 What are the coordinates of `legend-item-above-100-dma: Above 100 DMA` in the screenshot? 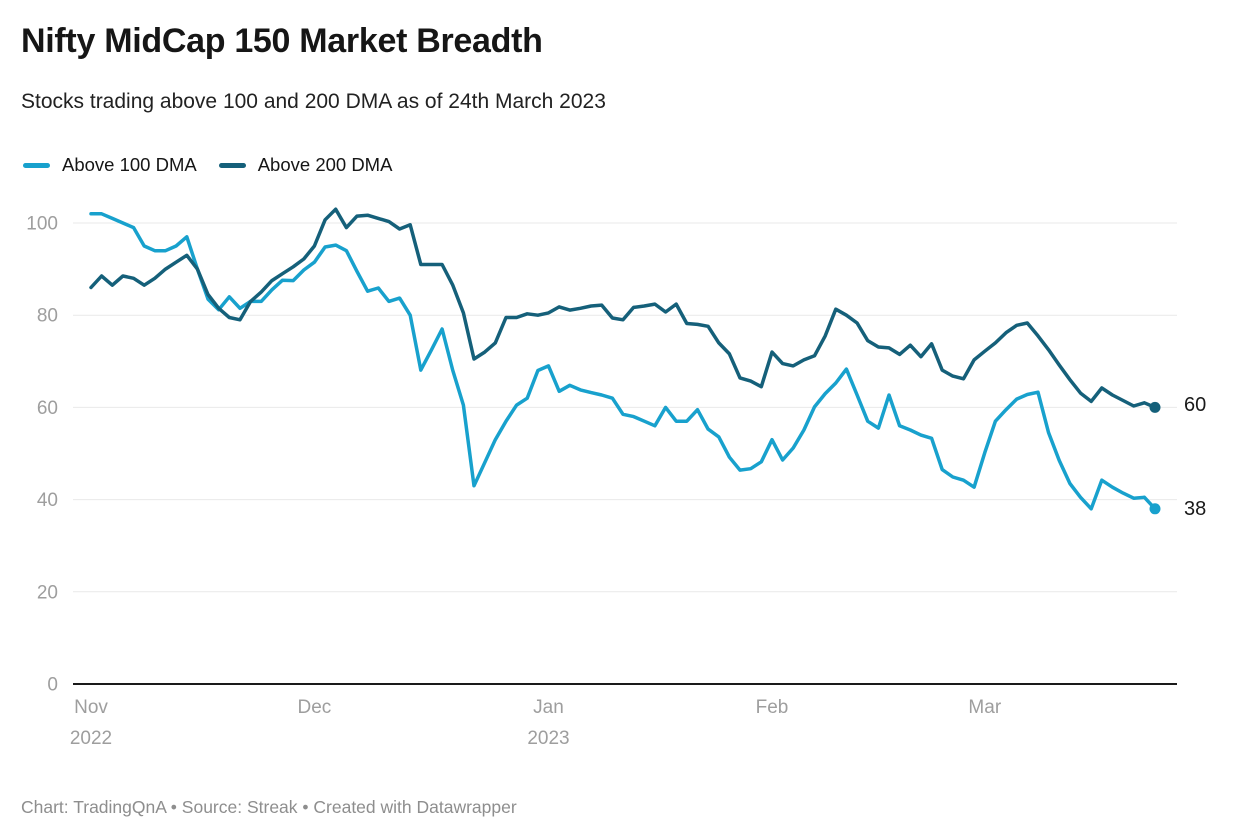 It's located at (110, 165).